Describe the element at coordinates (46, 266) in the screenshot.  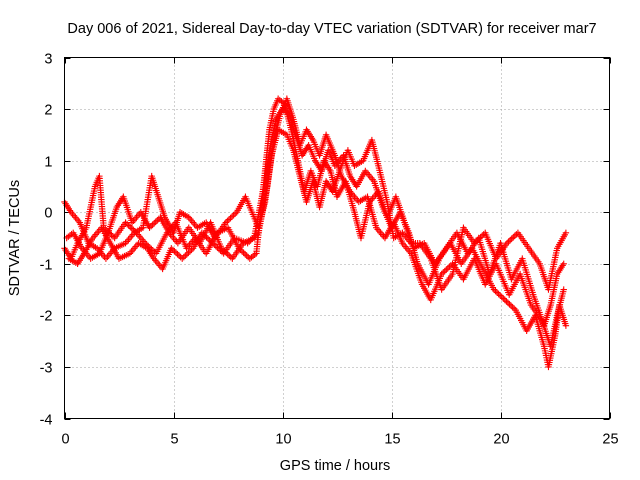
I see `y-tick-label: -1` at that location.